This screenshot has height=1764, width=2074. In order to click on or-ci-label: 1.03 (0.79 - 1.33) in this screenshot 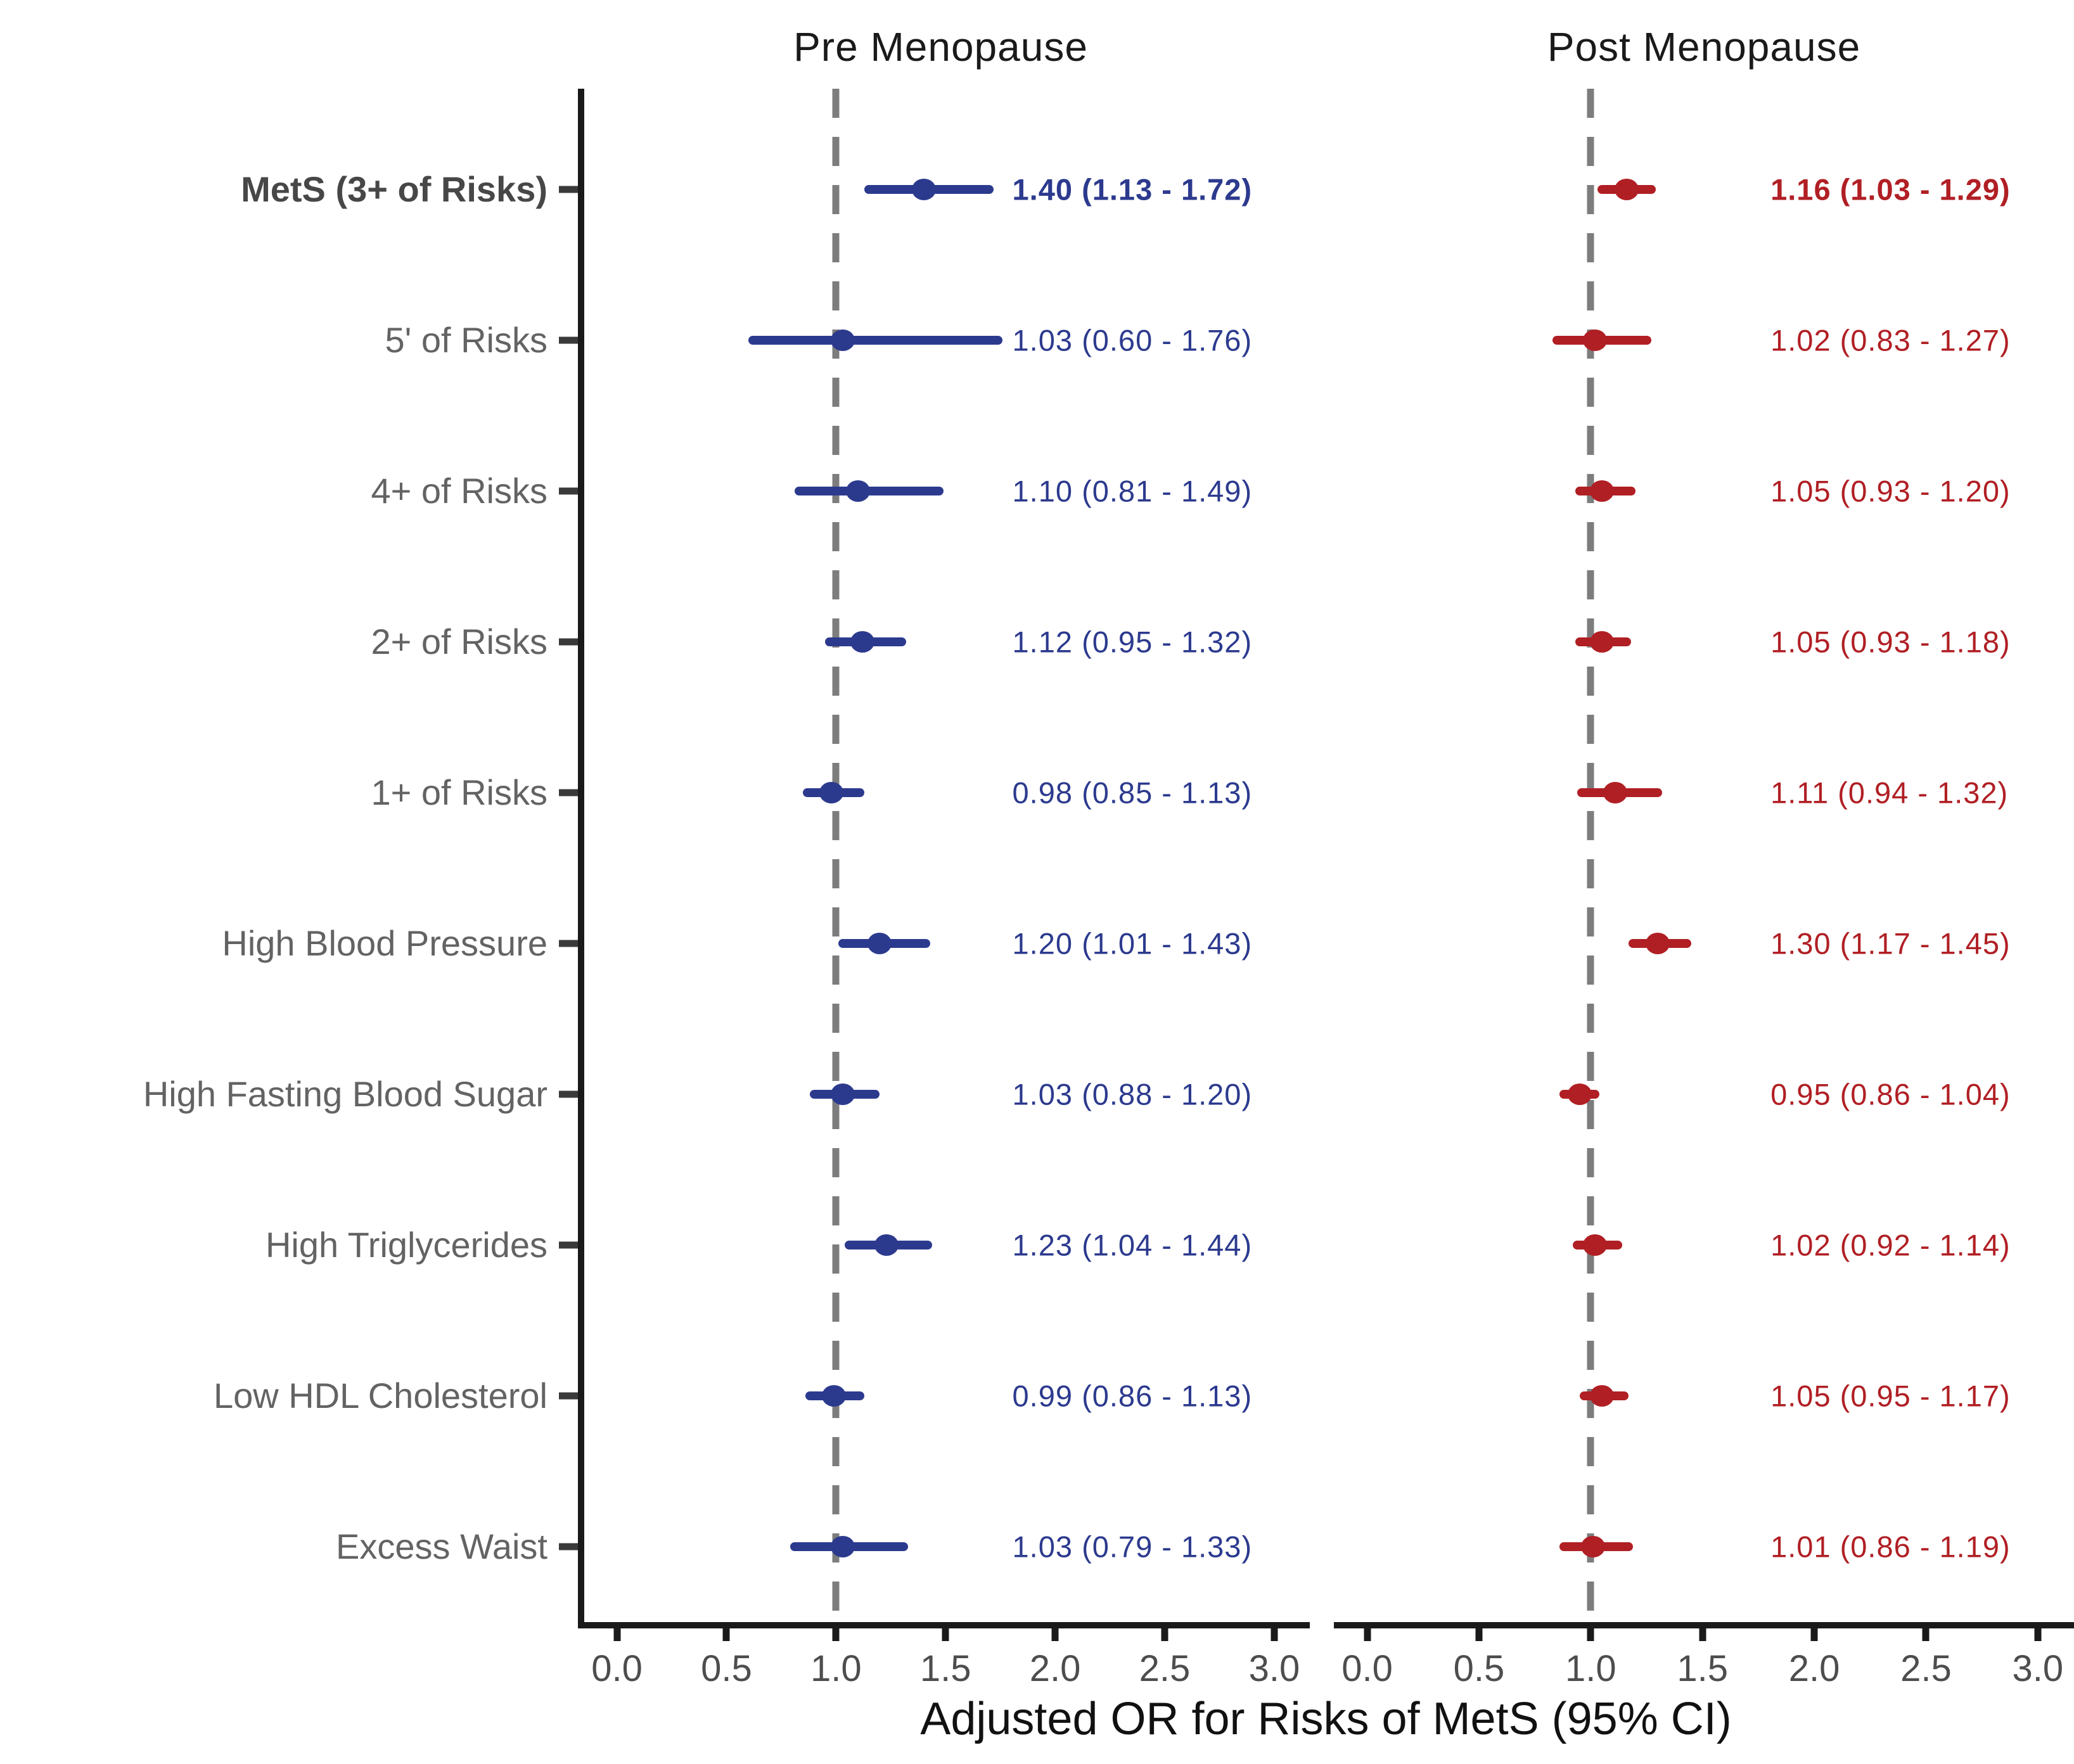, I will do `click(1132, 1547)`.